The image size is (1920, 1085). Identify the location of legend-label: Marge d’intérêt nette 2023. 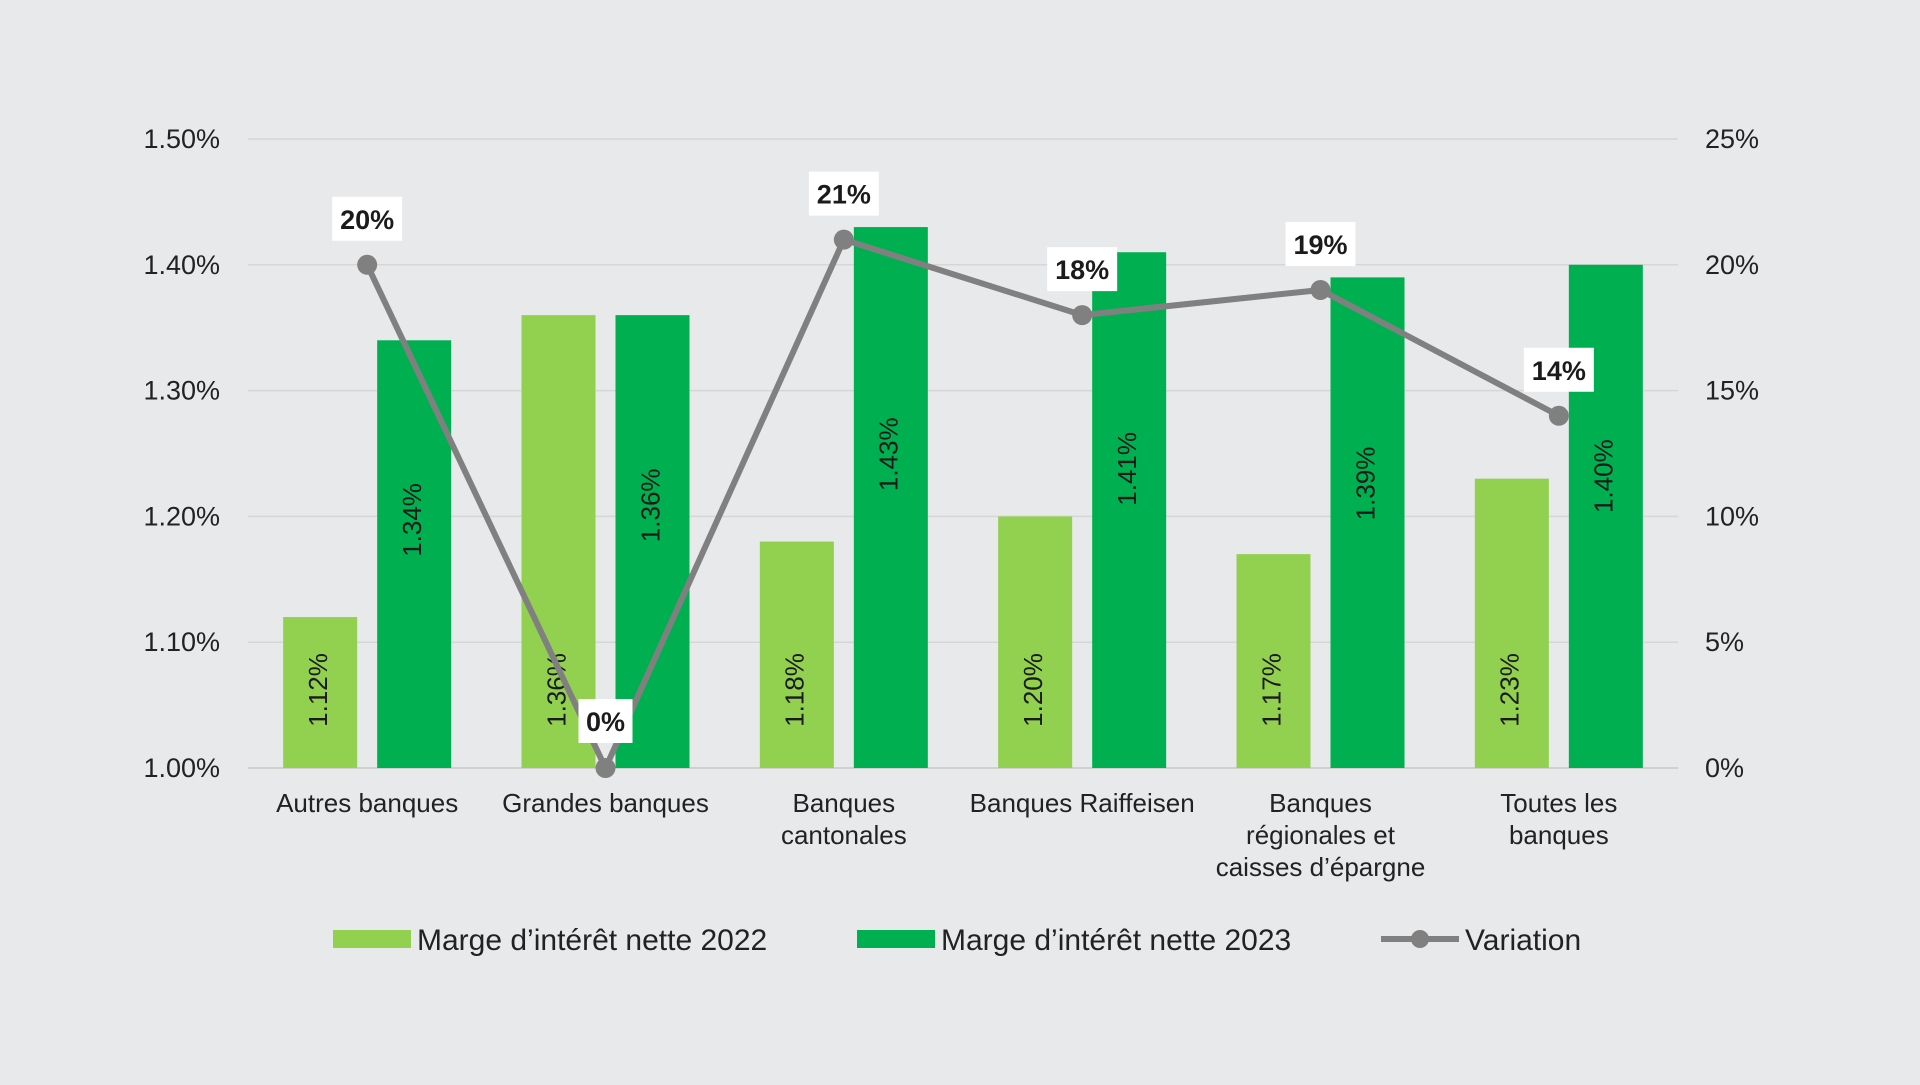
(1116, 940).